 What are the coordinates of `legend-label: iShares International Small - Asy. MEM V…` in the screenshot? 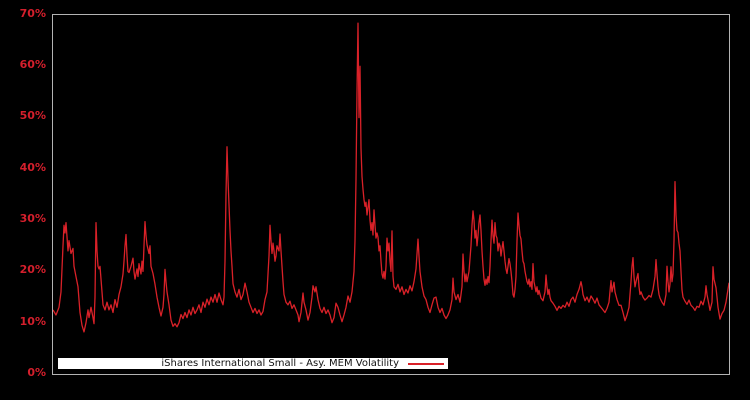 It's located at (280, 363).